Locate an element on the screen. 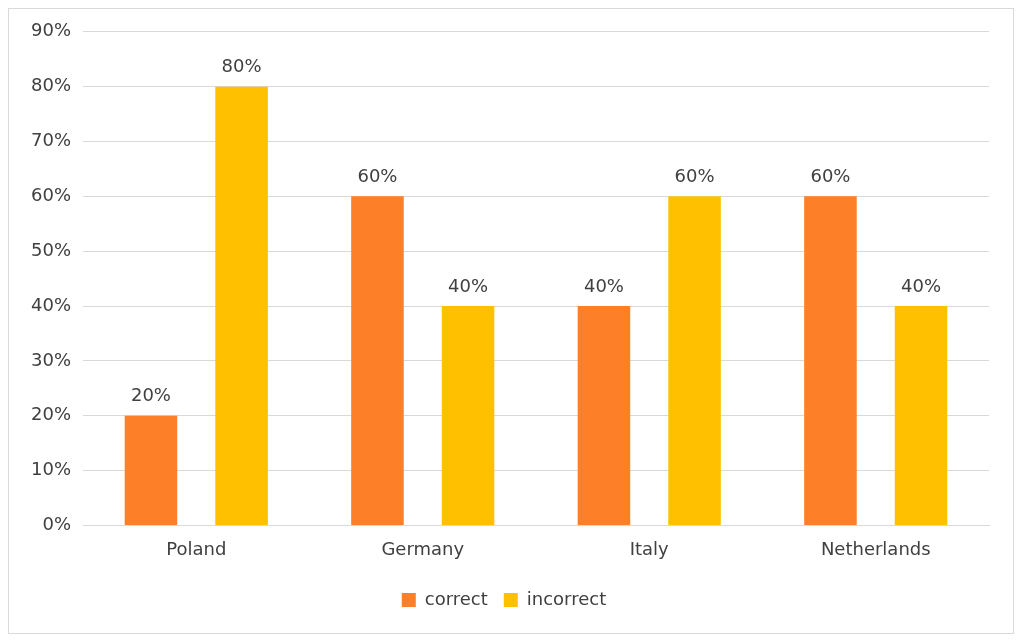  y-tick-label: 20% is located at coordinates (51, 414).